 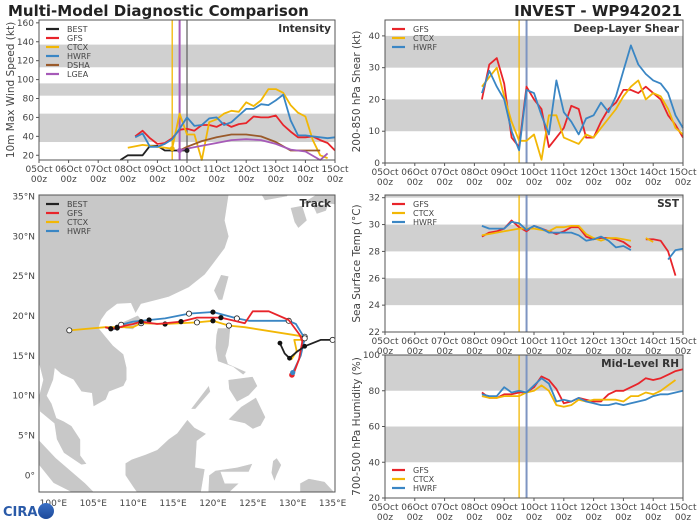 I want to click on shear-ytick-label: 20, so click(x=375, y=100).